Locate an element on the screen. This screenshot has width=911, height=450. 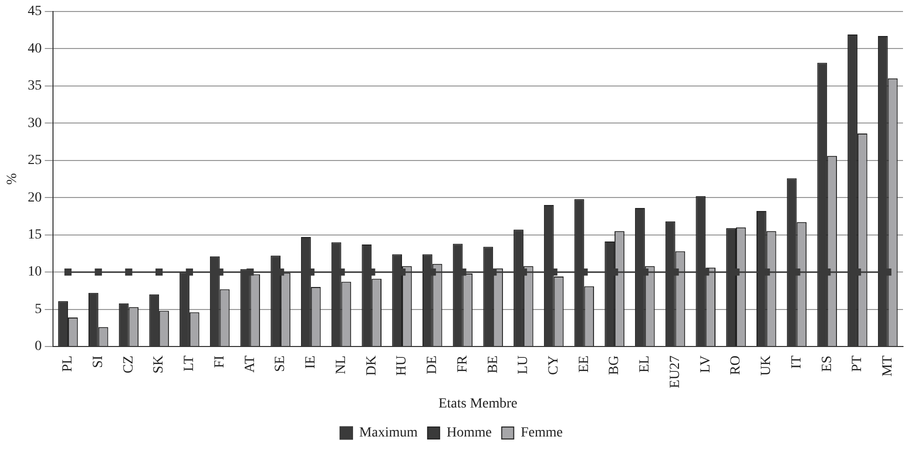
y-tick-label: 25 is located at coordinates (35, 160).